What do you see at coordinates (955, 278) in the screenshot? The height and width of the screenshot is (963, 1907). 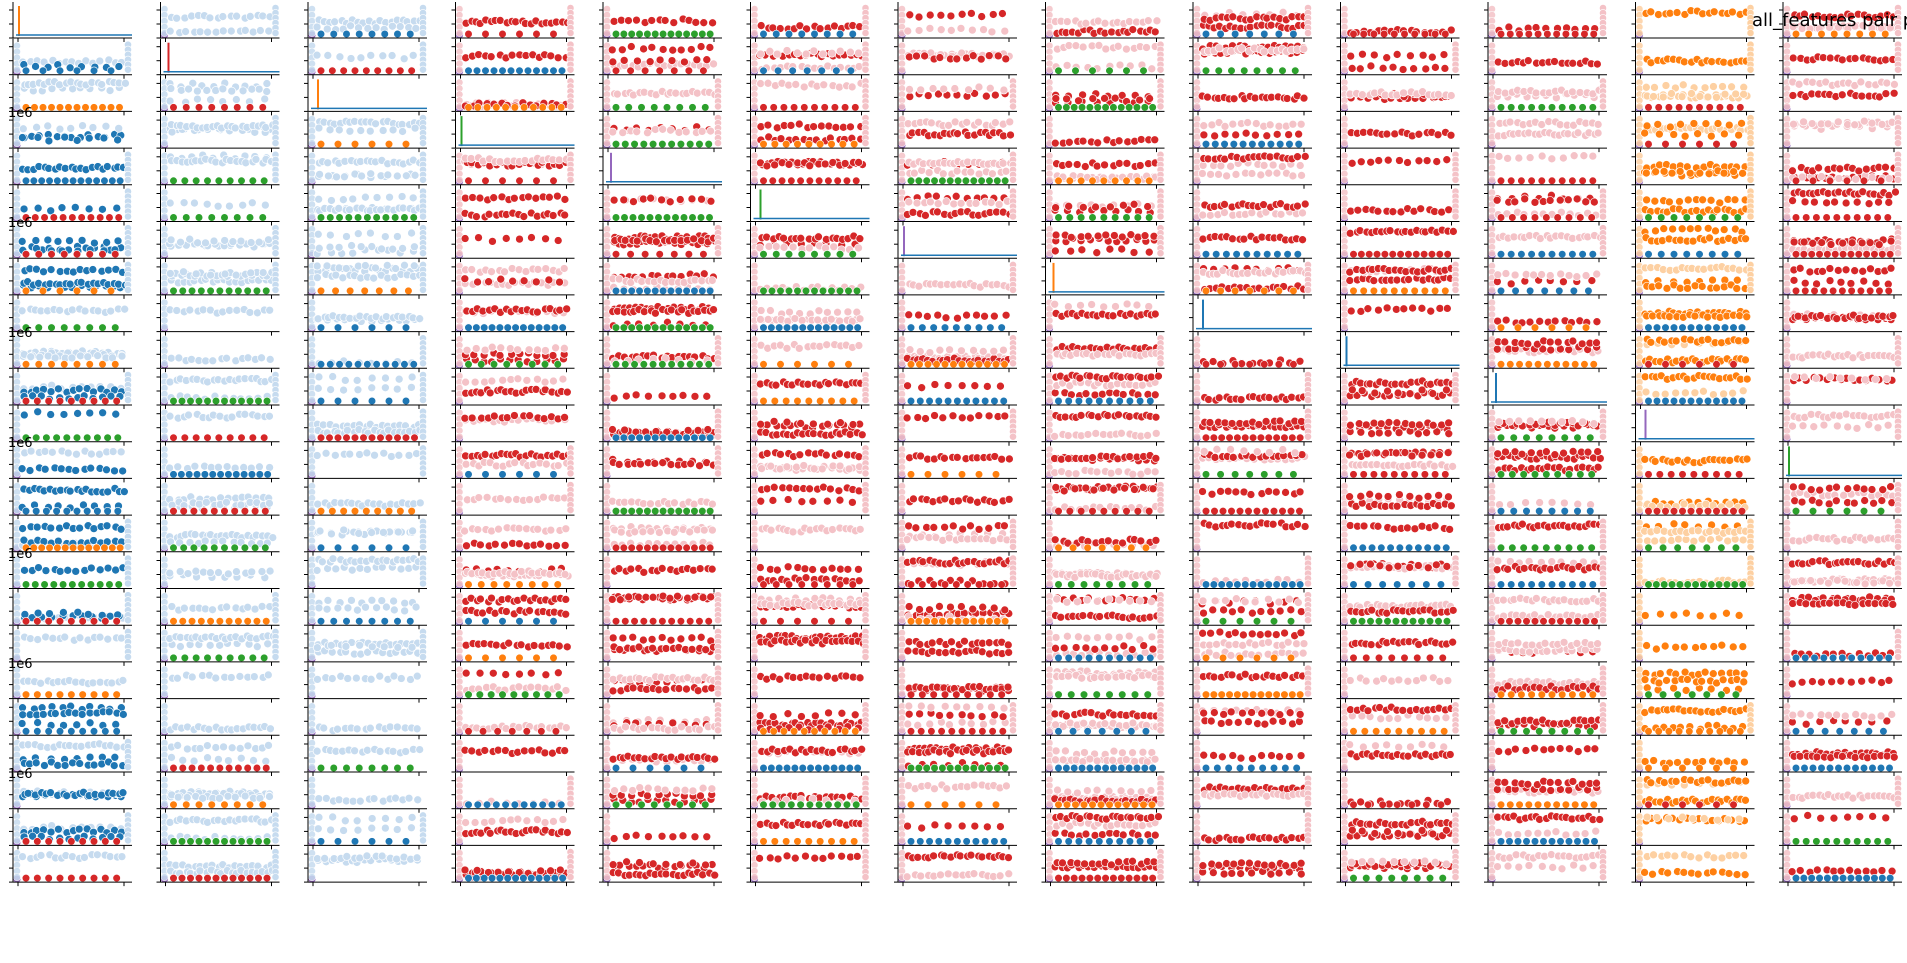 I see `subplot-r7-c6` at bounding box center [955, 278].